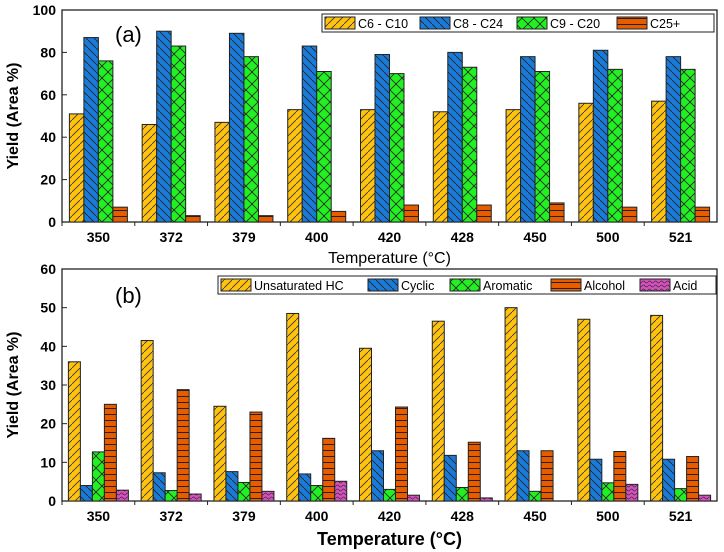 This screenshot has height=552, width=724. I want to click on y-tick-label: 20, so click(48, 180).